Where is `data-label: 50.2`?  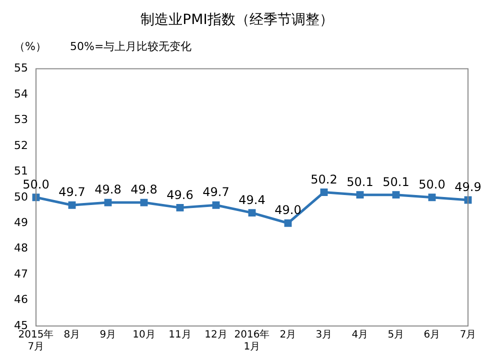
data-label: 50.2 is located at coordinates (324, 179).